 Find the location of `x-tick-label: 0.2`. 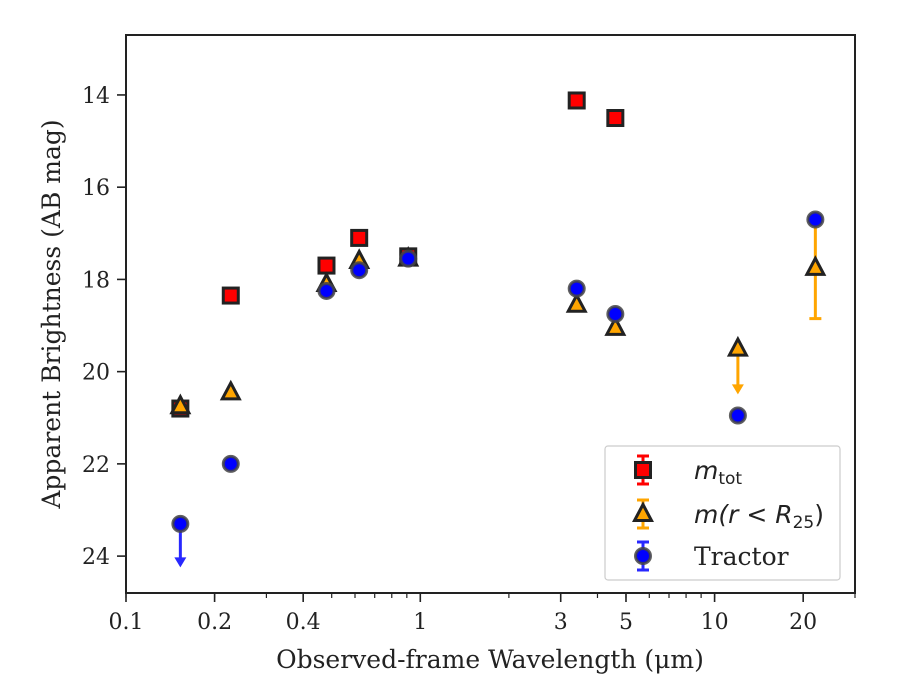

x-tick-label: 0.2 is located at coordinates (214, 622).